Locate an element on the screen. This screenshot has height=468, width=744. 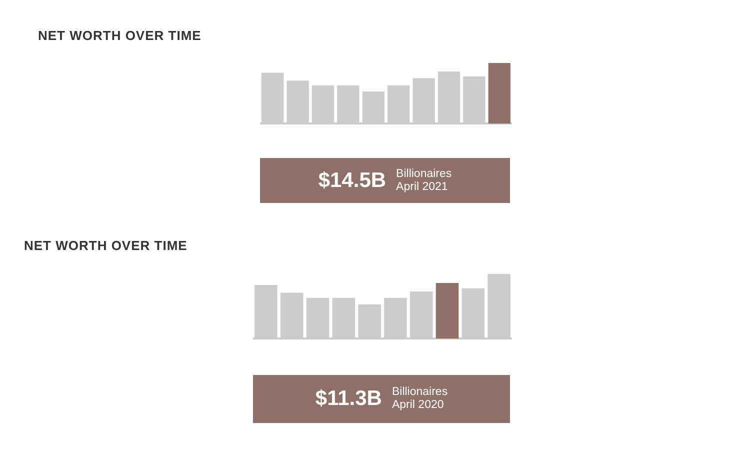
text: $14.5B is located at coordinates (352, 180).